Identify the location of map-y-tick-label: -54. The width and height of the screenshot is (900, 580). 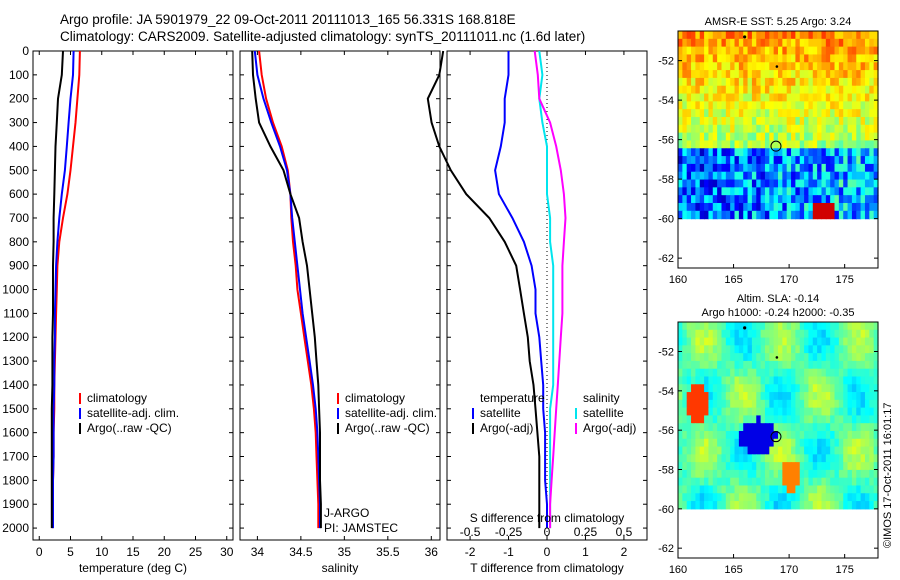
(666, 101).